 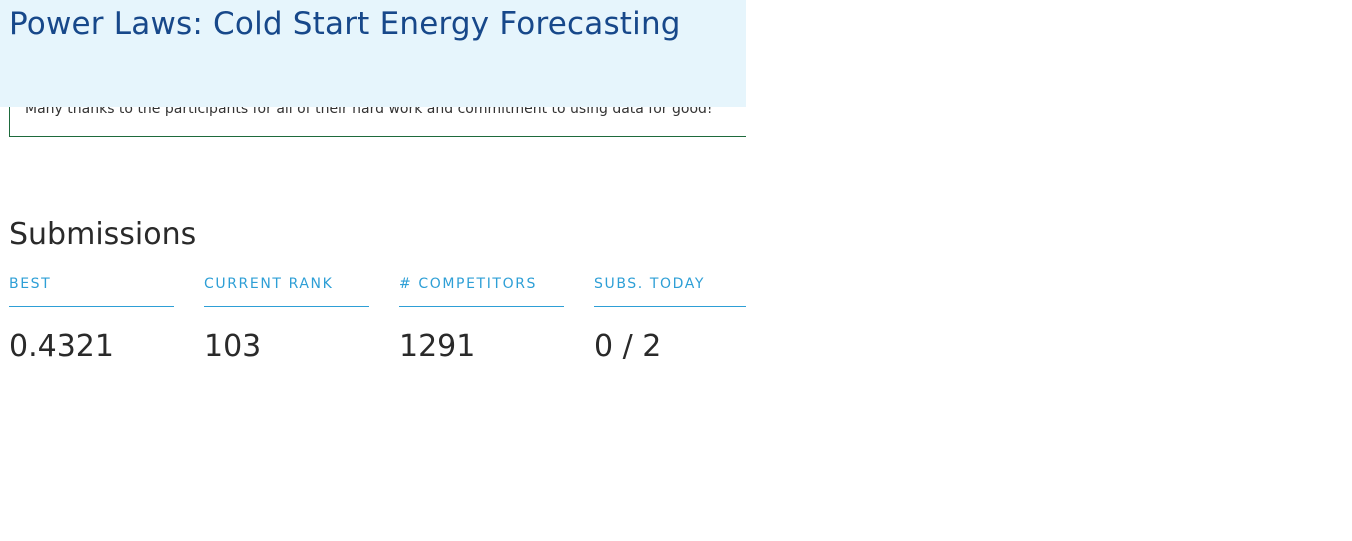 What do you see at coordinates (103, 234) in the screenshot?
I see `submissions-heading: Submissions` at bounding box center [103, 234].